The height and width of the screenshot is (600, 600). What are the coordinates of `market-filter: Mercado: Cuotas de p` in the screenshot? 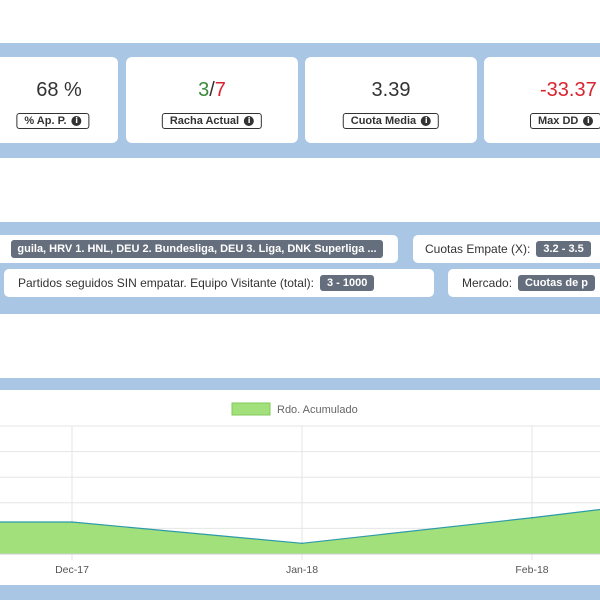 It's located at (524, 283).